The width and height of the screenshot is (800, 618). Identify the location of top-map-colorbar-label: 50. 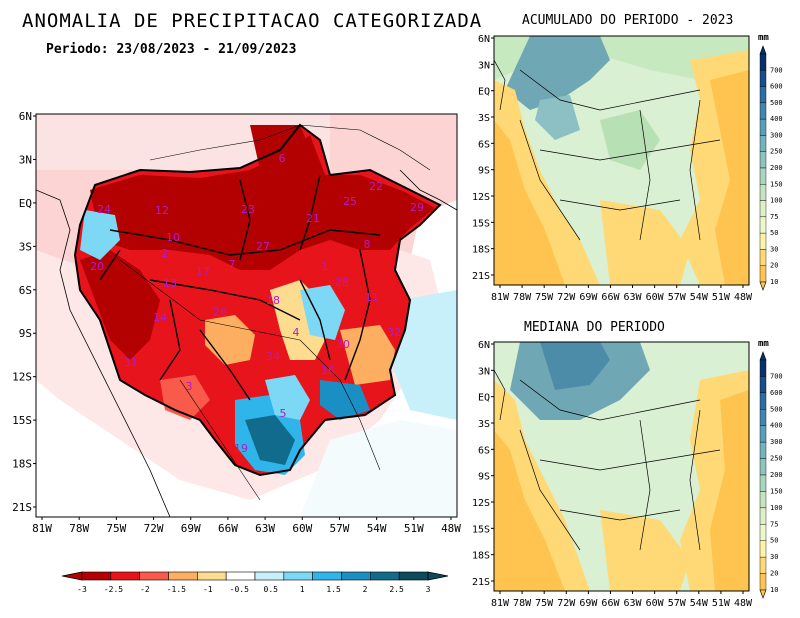
(774, 233).